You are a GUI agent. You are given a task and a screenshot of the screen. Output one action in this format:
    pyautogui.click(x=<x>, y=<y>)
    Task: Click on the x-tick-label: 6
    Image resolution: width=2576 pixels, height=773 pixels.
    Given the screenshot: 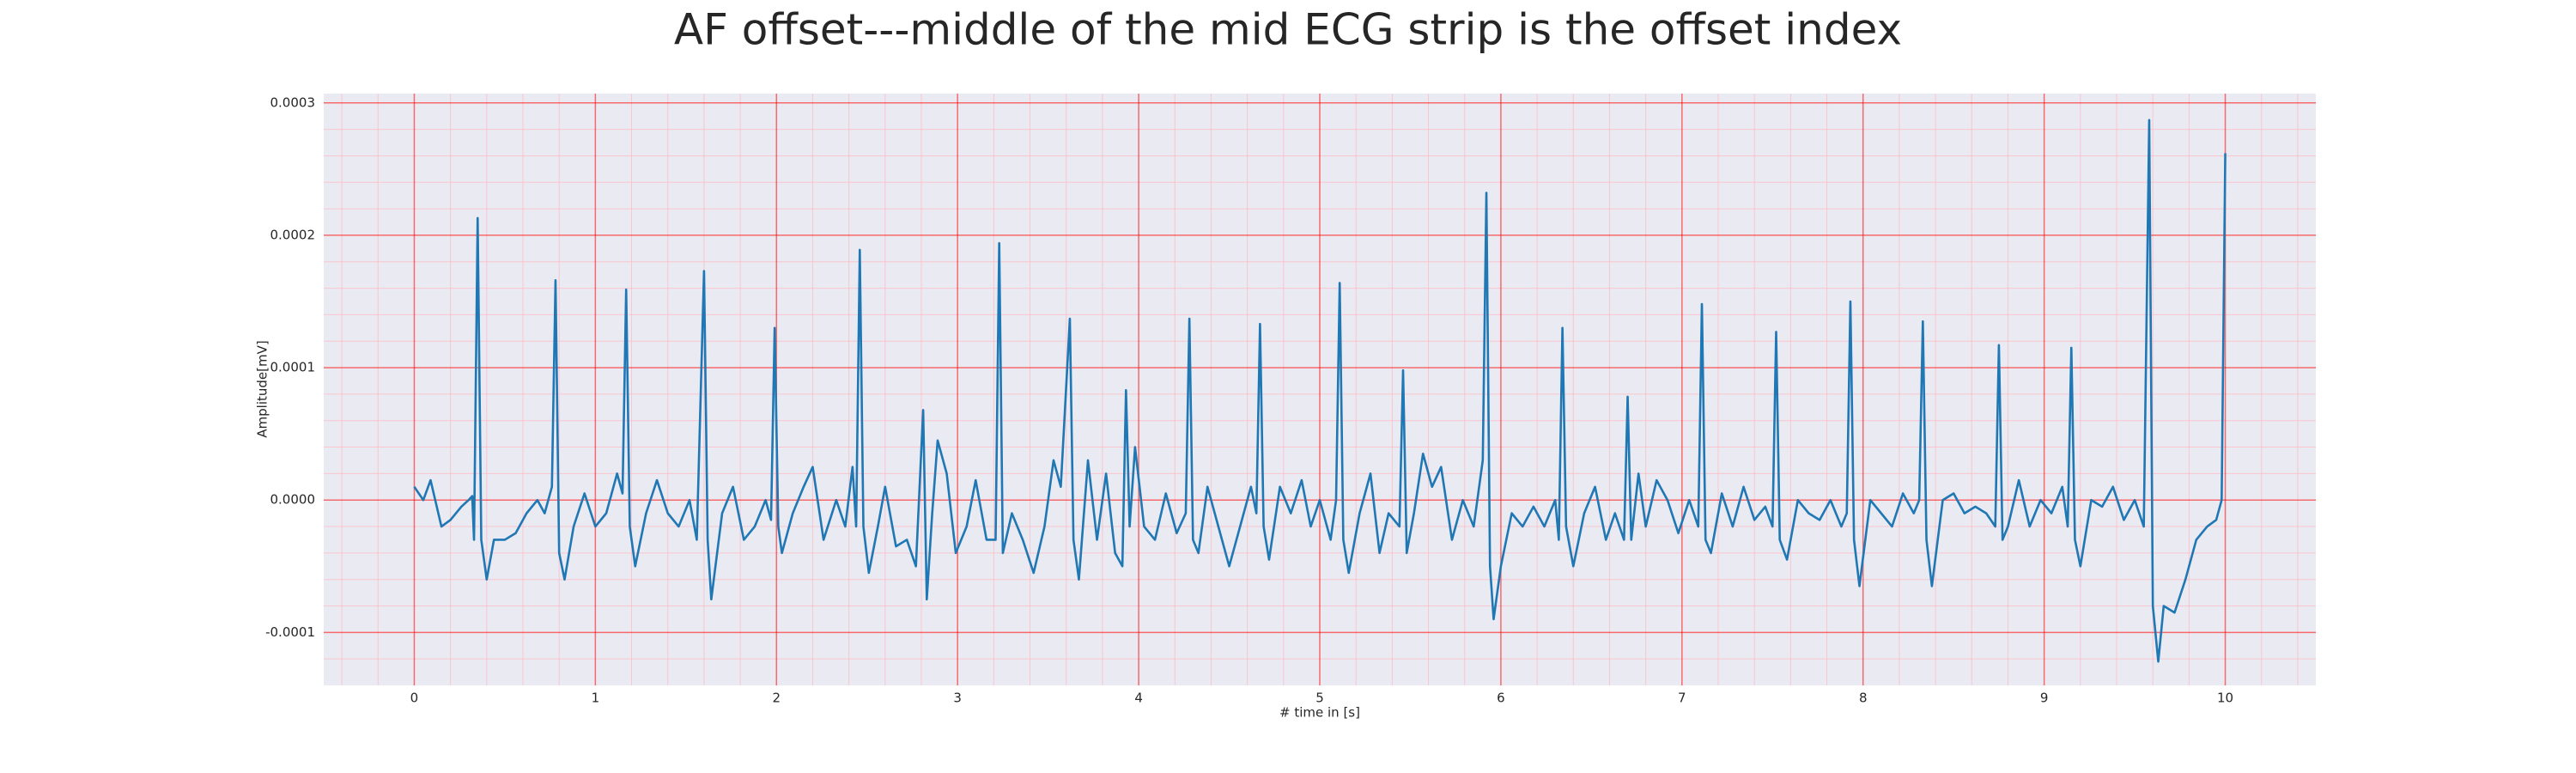 What is the action you would take?
    pyautogui.click(x=1501, y=698)
    